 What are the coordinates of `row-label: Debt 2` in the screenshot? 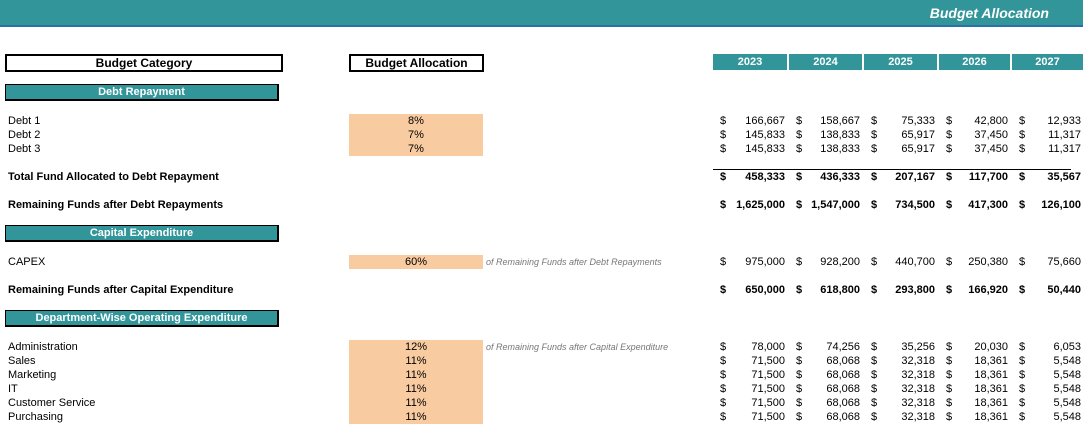 It's located at (24, 135).